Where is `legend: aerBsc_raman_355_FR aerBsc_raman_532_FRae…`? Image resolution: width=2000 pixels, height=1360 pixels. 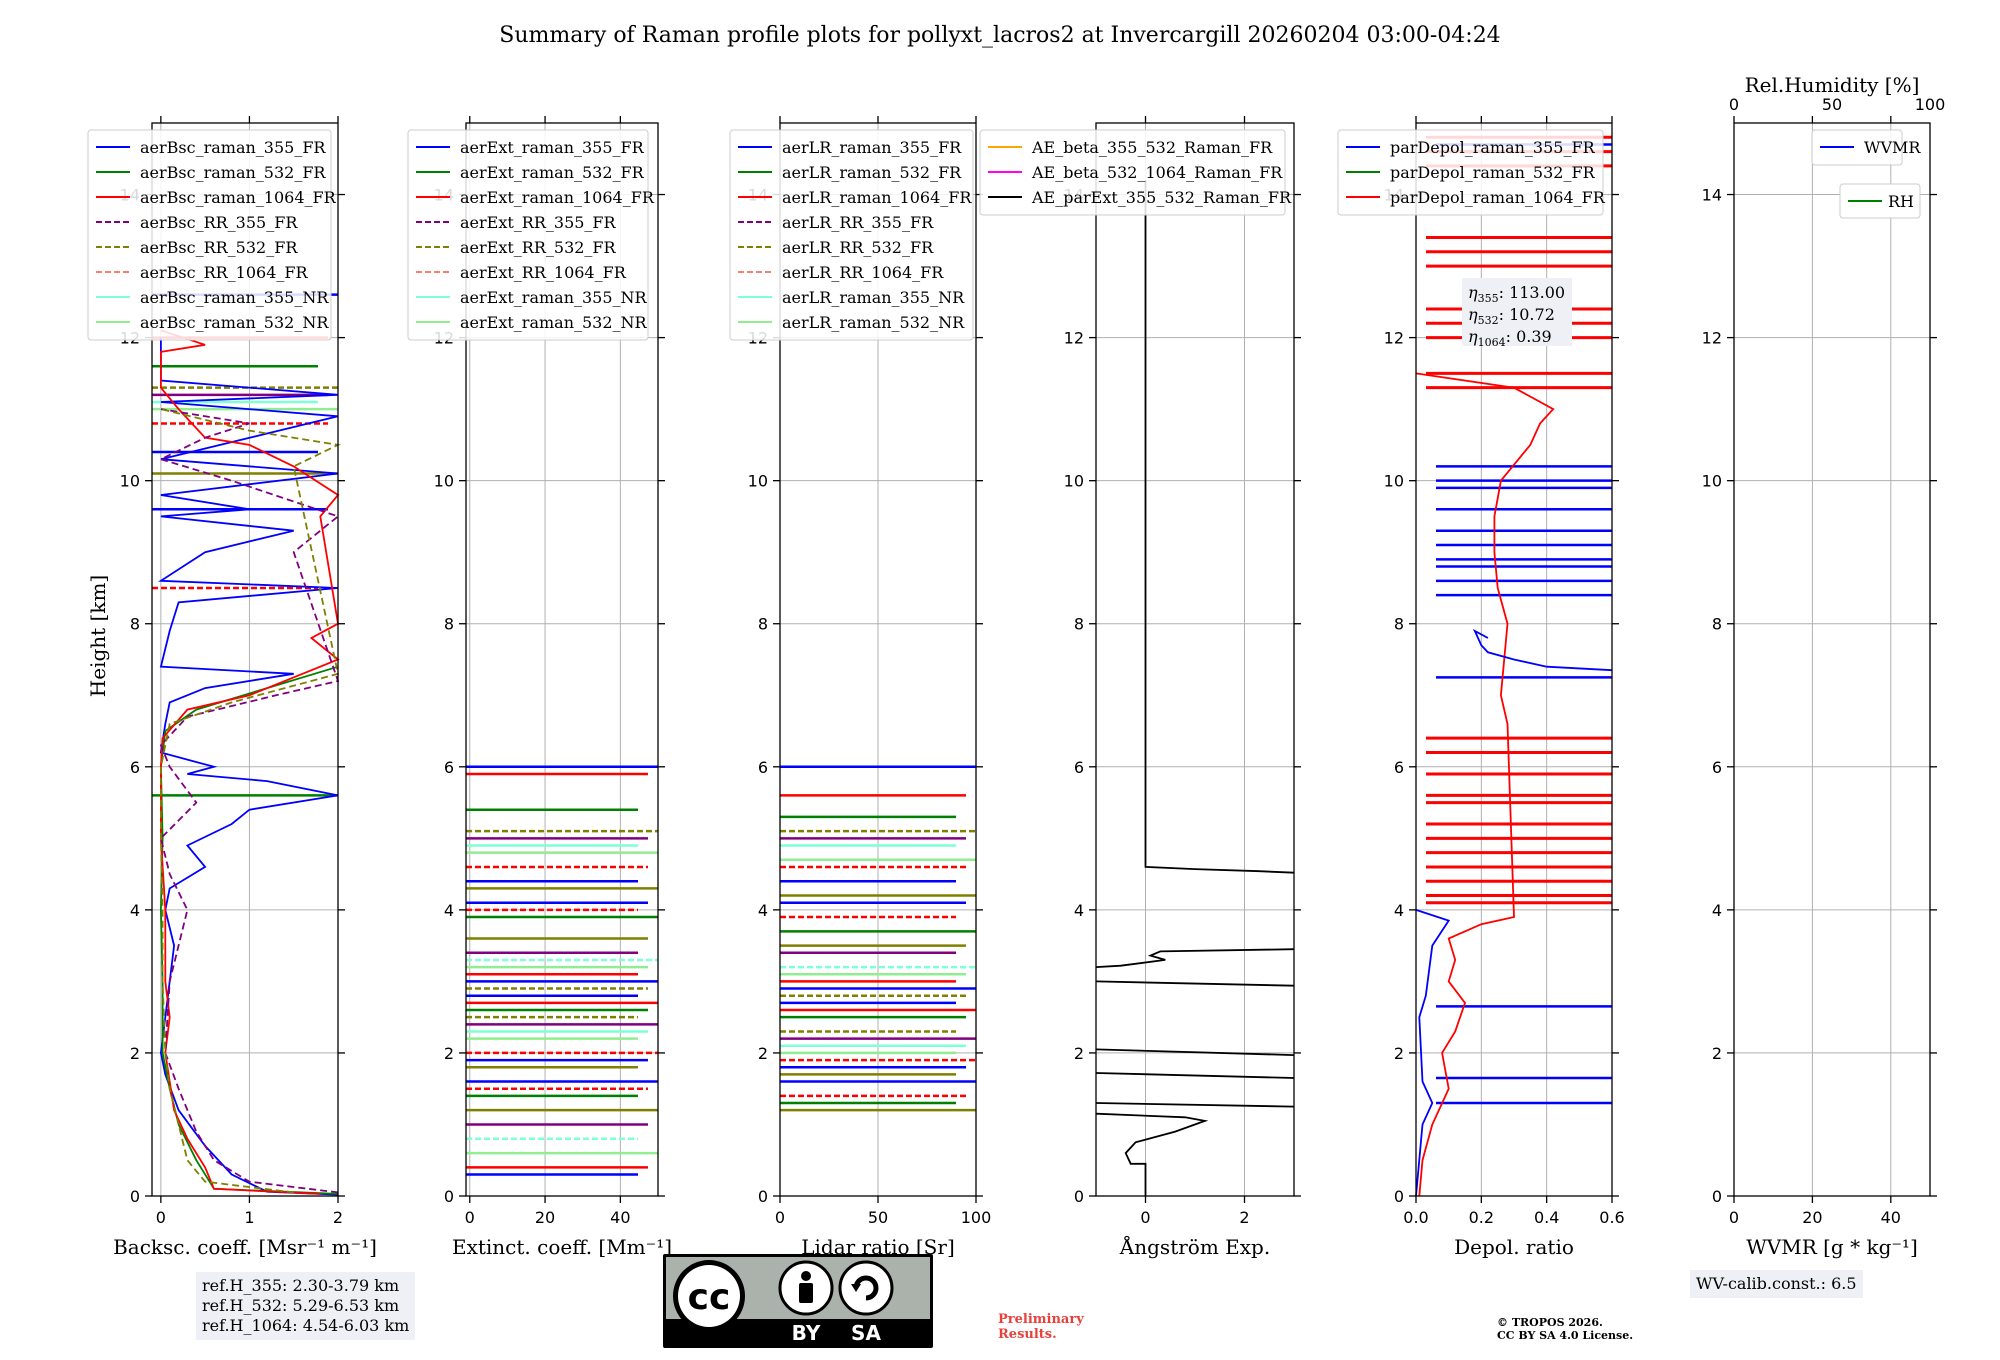
legend: aerBsc_raman_355_FR aerBsc_raman_532_FRae… is located at coordinates (212, 235).